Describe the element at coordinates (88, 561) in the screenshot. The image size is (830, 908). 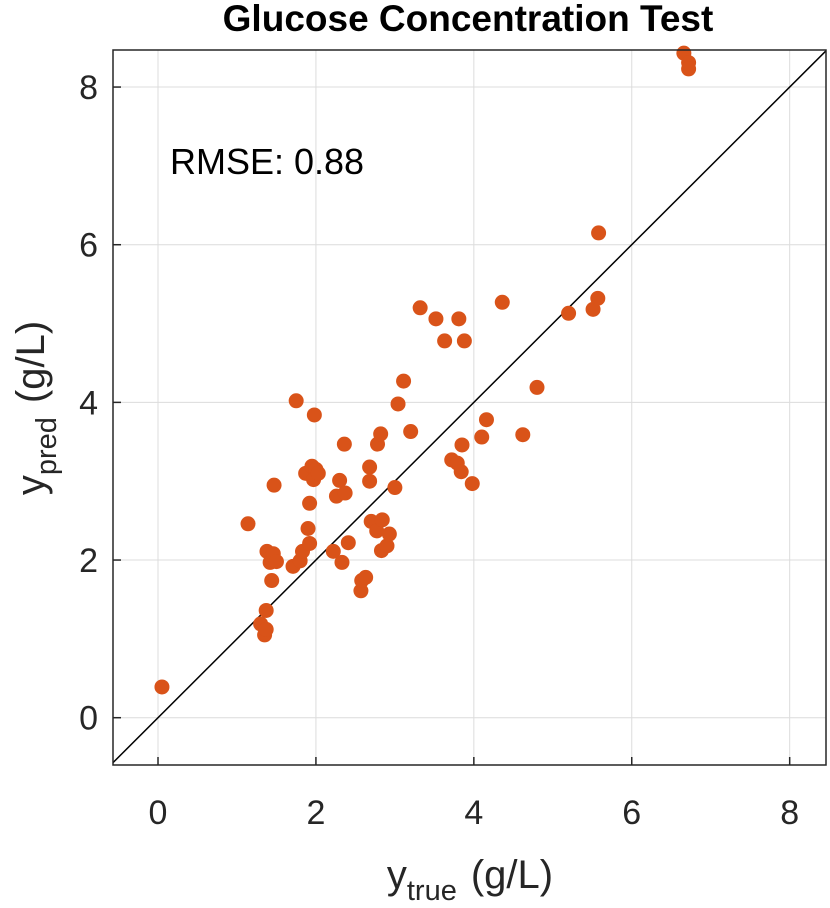
I see `y-tick-label: 2` at that location.